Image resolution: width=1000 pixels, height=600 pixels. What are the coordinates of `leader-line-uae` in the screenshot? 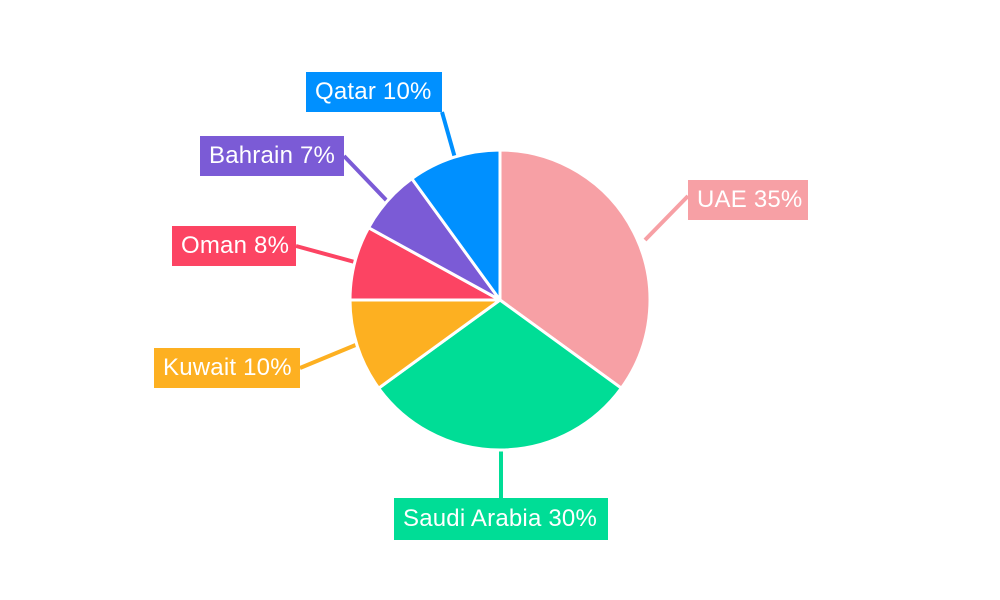 It's located at (666, 218).